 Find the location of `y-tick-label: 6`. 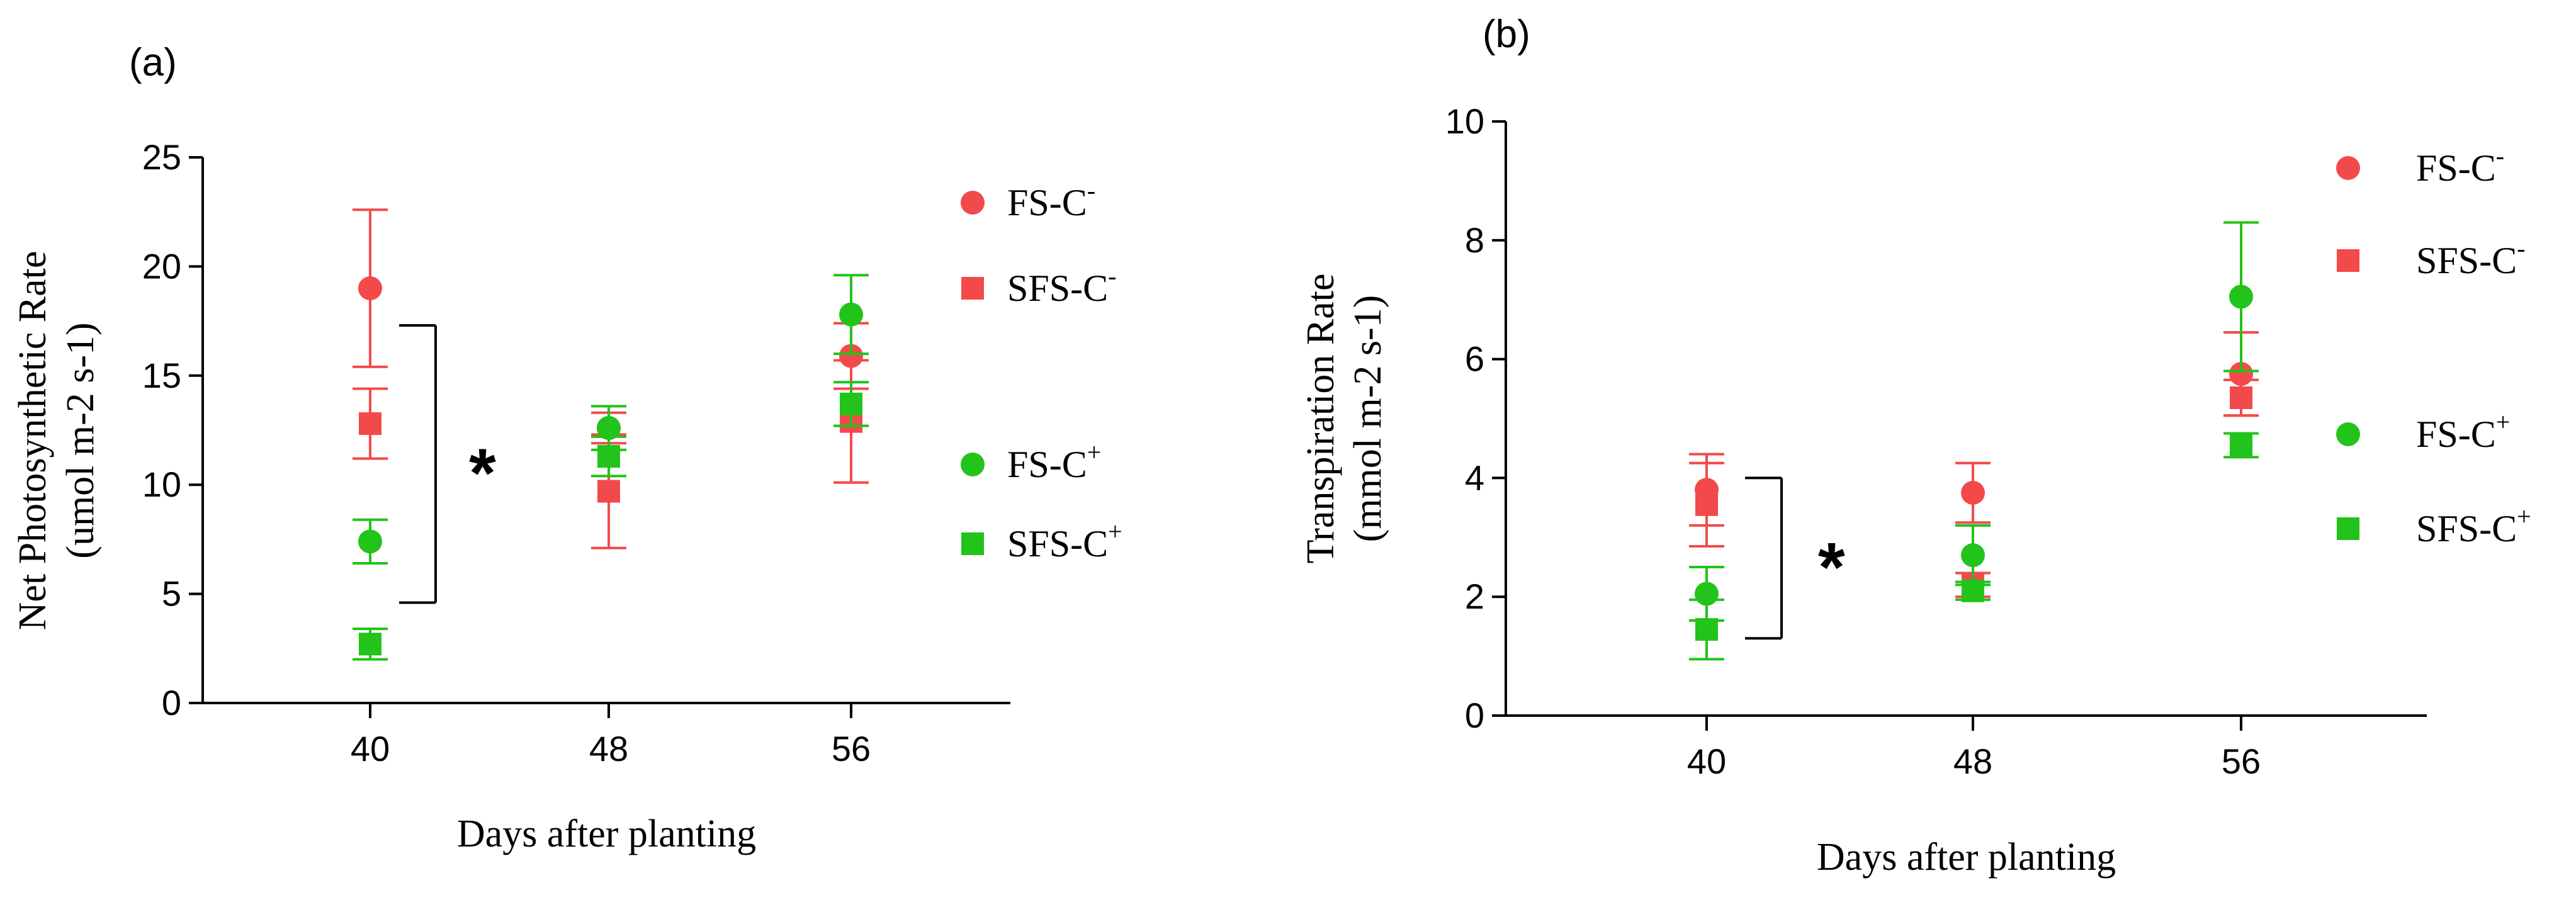

y-tick-label: 6 is located at coordinates (1474, 359).